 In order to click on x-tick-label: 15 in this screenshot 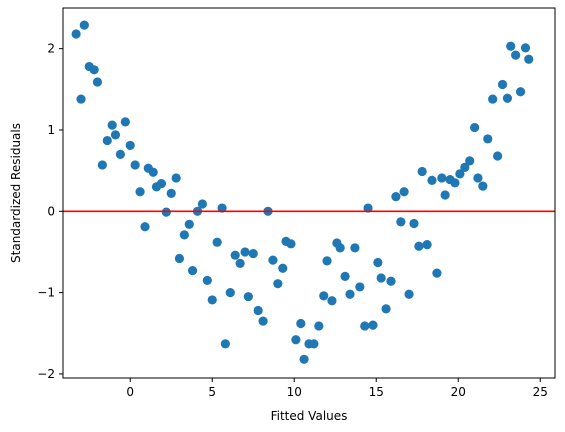, I will do `click(376, 392)`.